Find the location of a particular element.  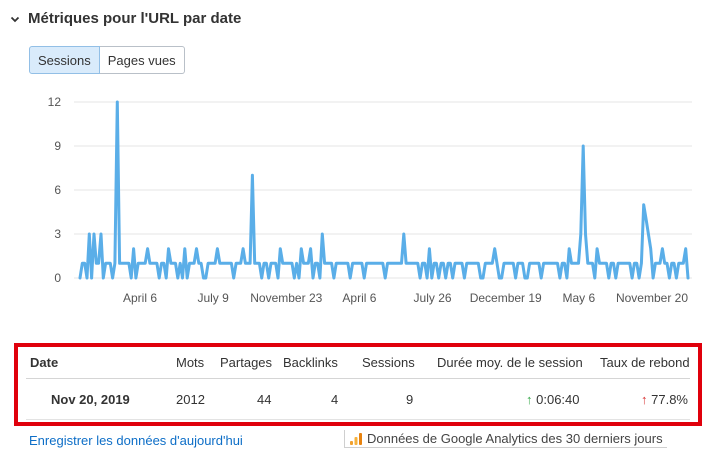

row-divider is located at coordinates (358, 419).